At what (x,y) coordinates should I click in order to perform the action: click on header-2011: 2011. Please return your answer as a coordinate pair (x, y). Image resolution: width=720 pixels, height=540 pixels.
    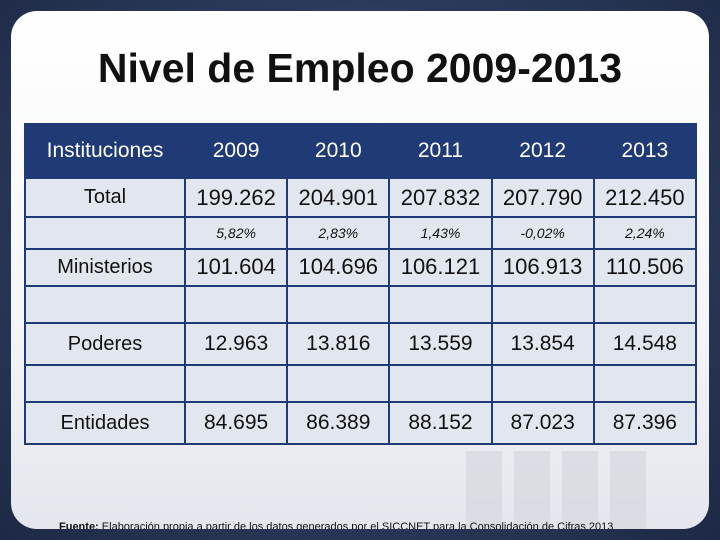
    Looking at the image, I should click on (440, 151).